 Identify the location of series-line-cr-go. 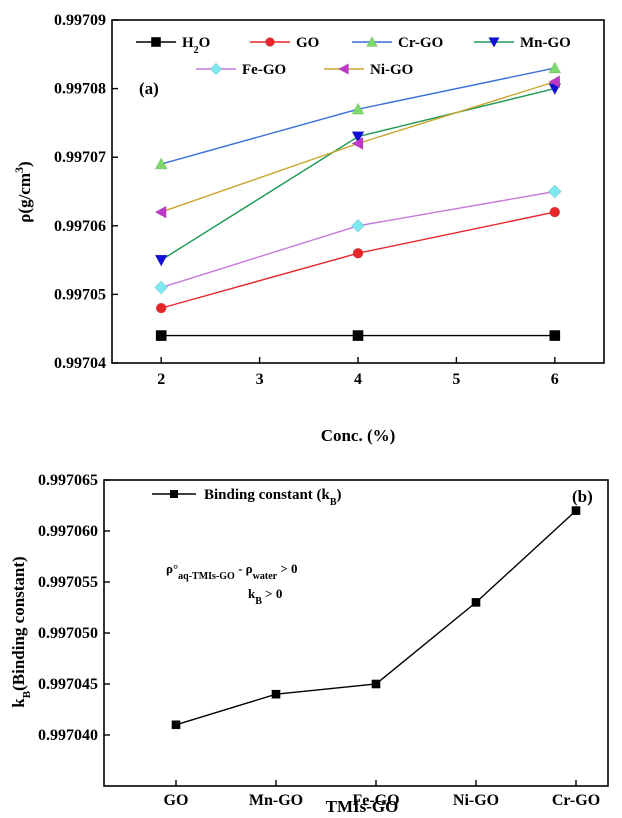
(358, 116).